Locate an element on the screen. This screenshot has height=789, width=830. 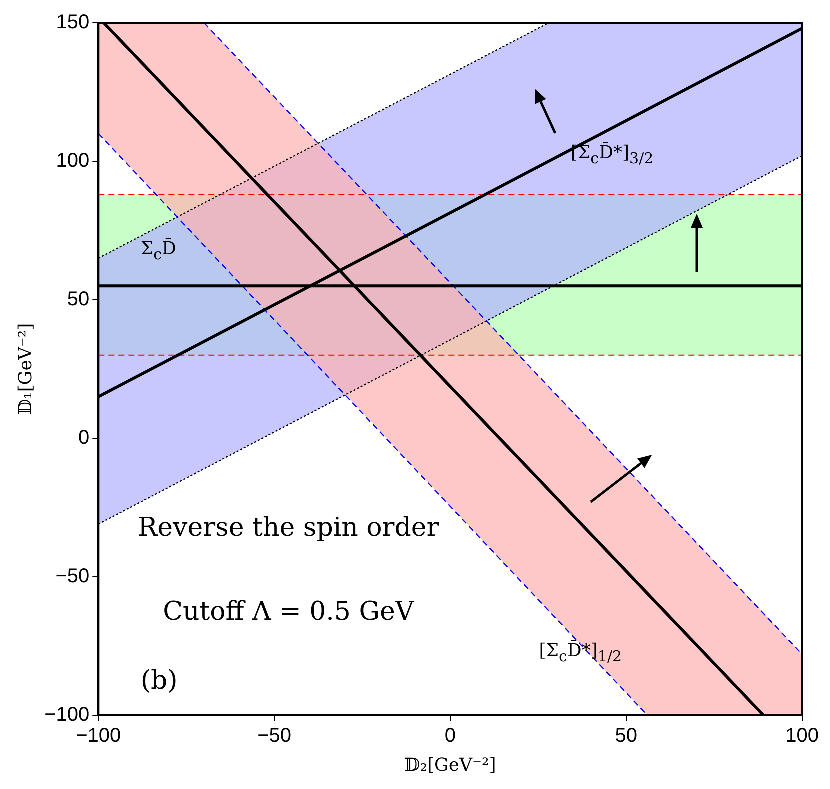
x-tick-label: 100 is located at coordinates (803, 735).